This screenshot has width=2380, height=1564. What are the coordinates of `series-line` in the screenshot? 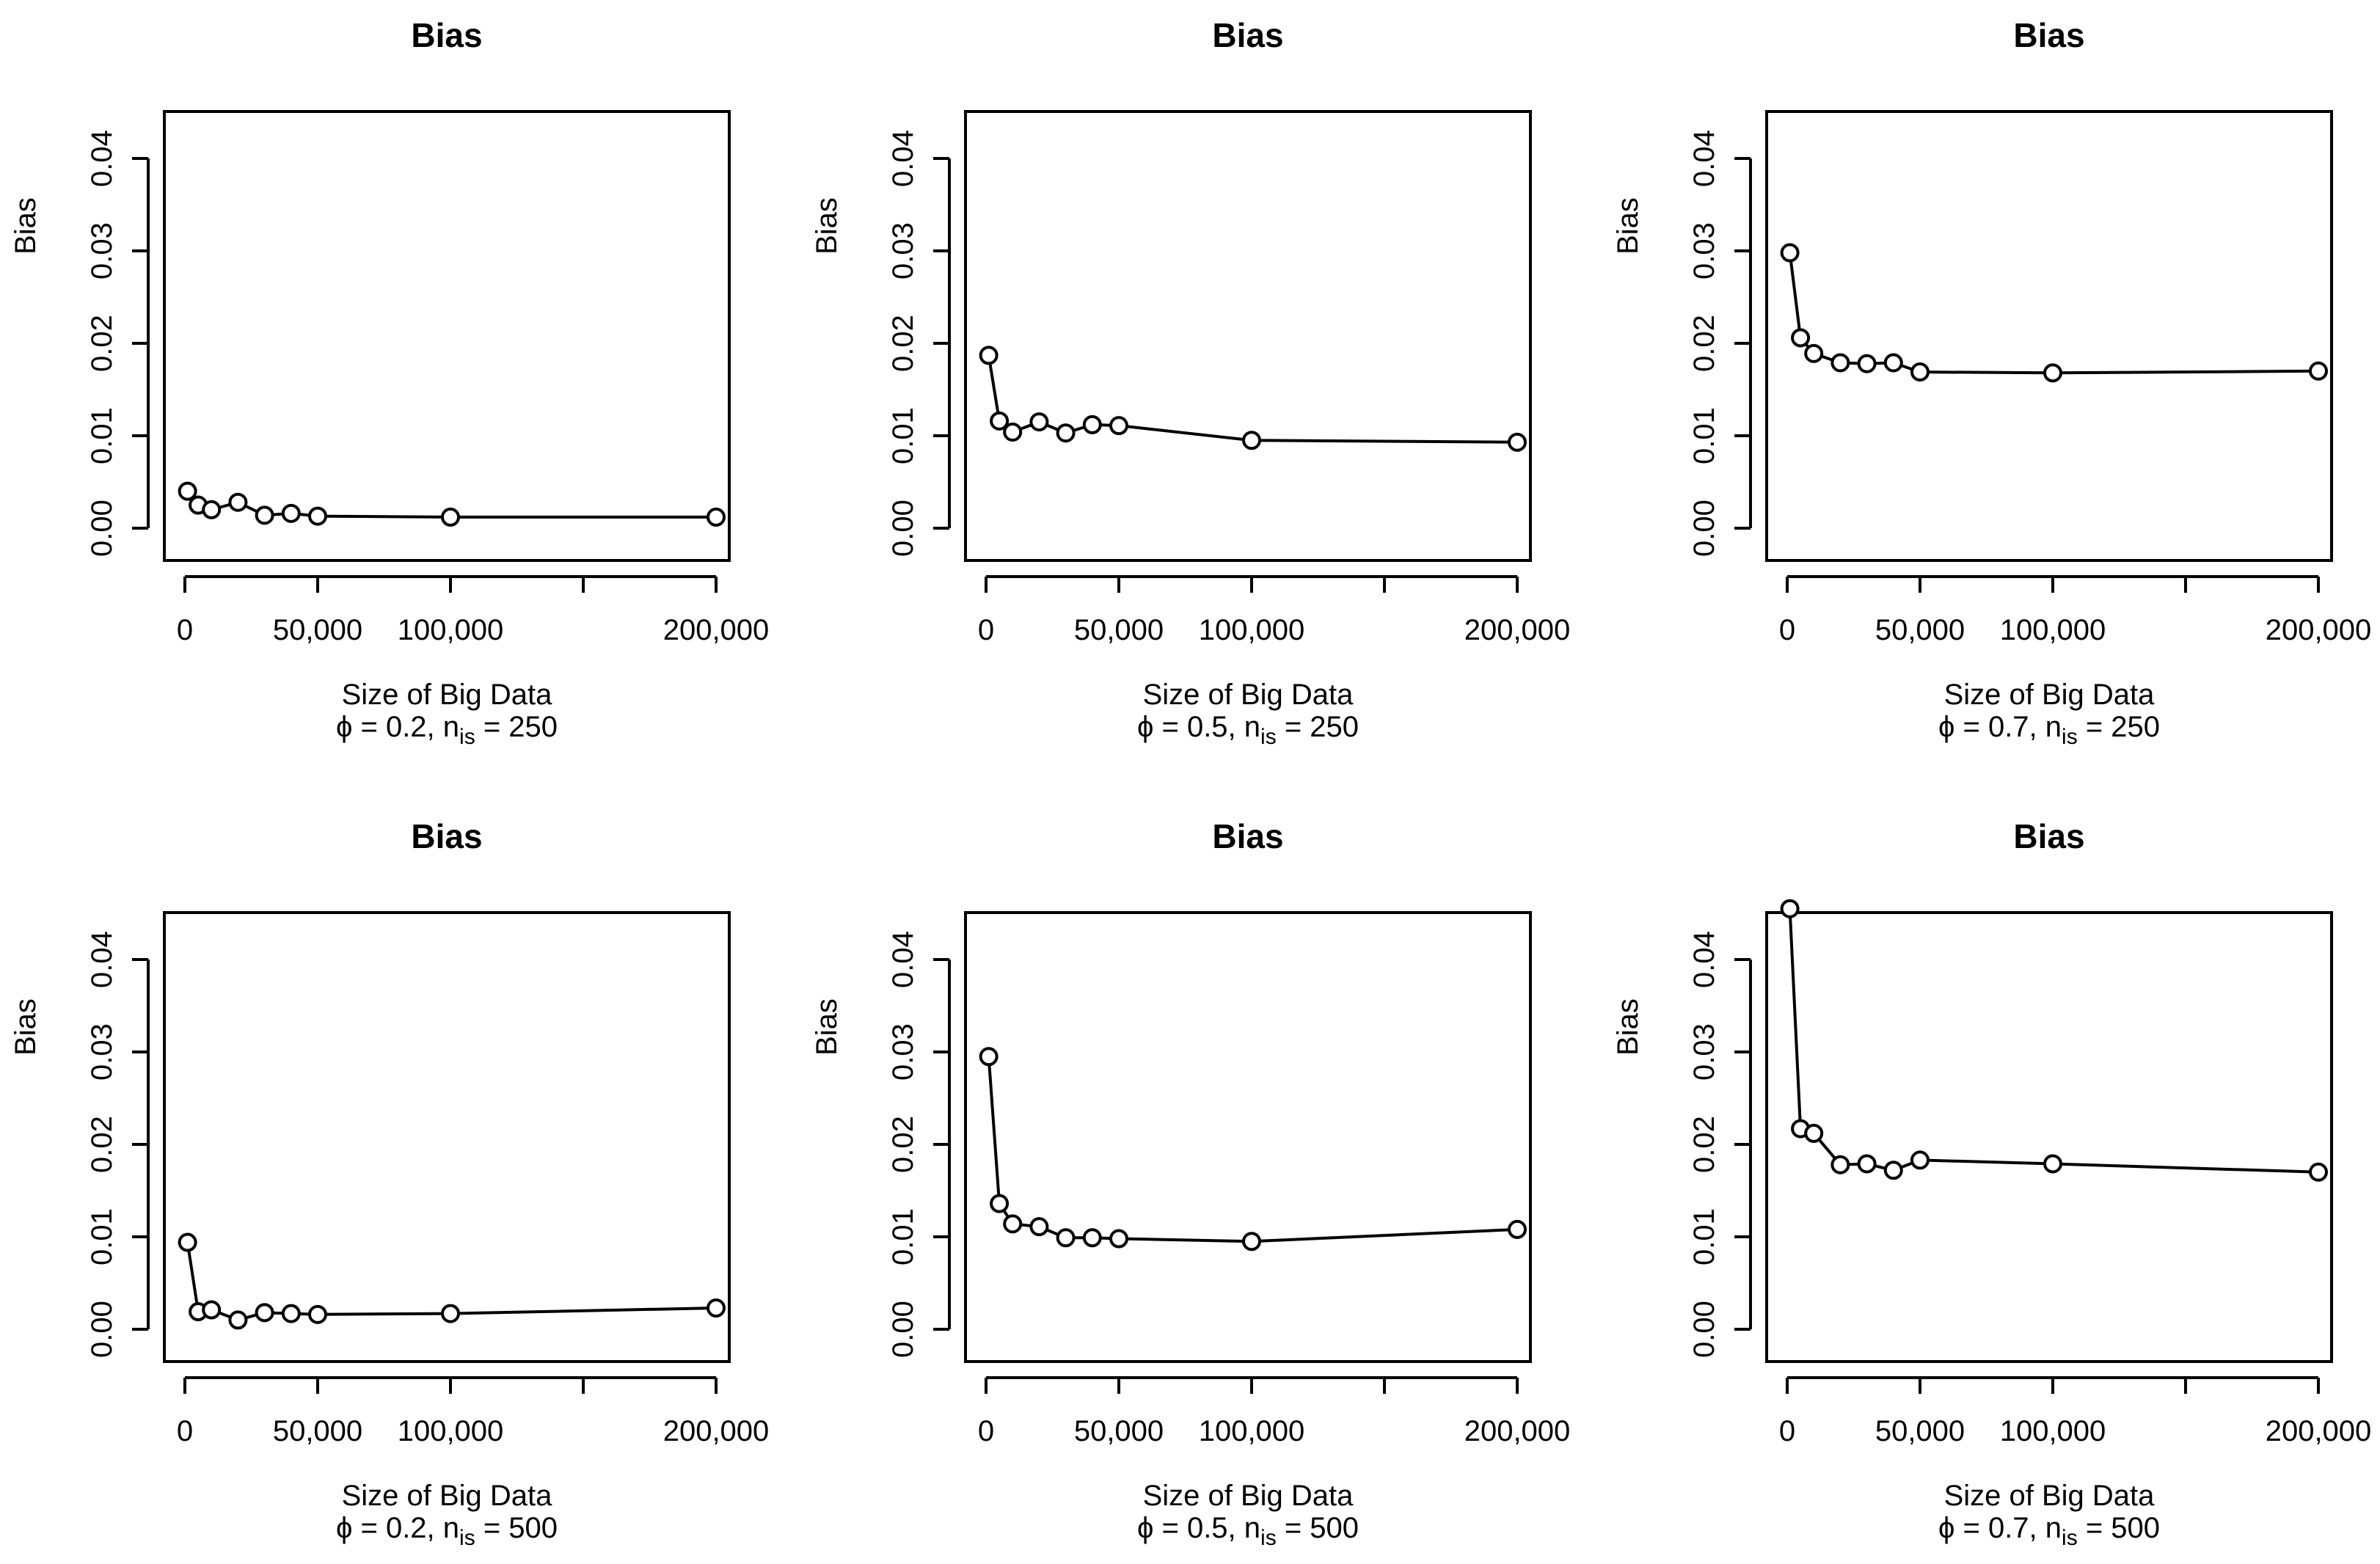 It's located at (1252, 1150).